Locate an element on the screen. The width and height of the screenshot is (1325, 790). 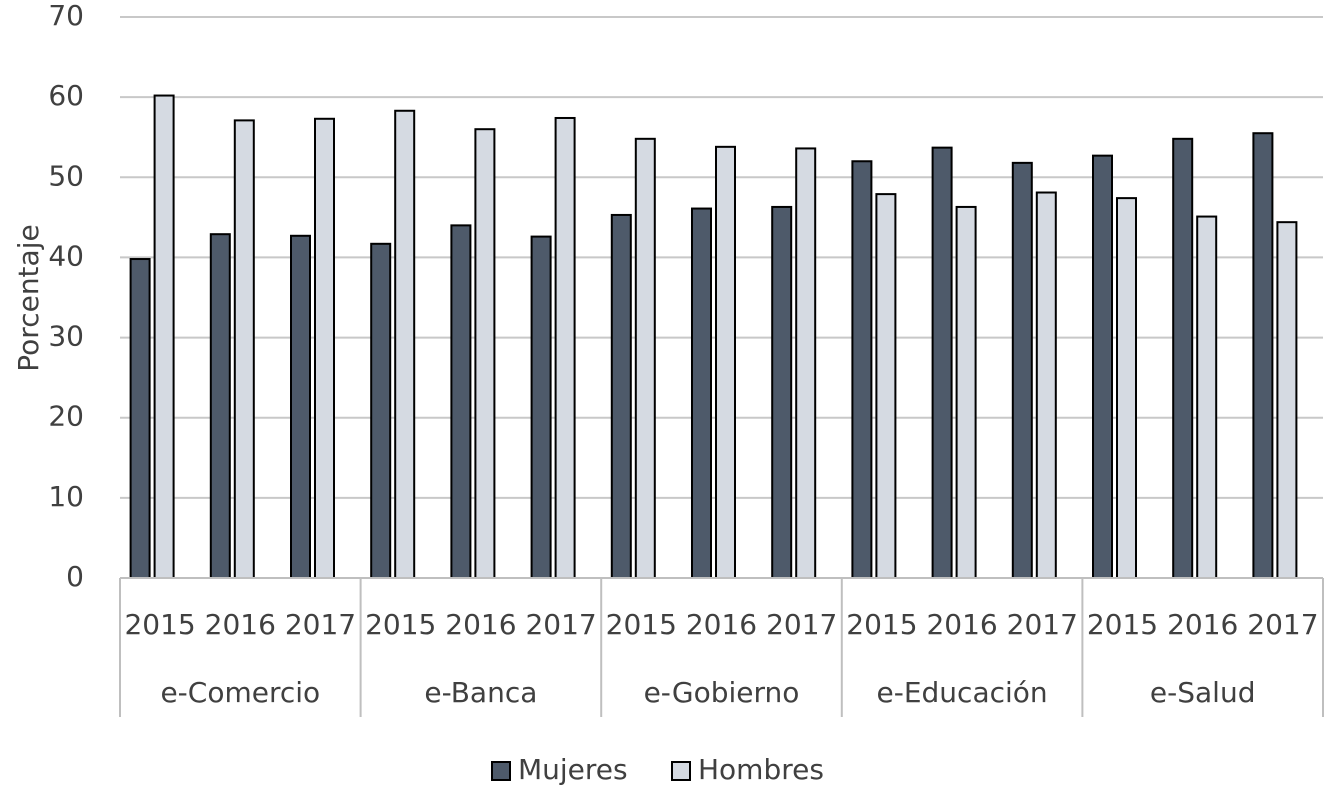
x-group-label: e-Banca is located at coordinates (480, 692).